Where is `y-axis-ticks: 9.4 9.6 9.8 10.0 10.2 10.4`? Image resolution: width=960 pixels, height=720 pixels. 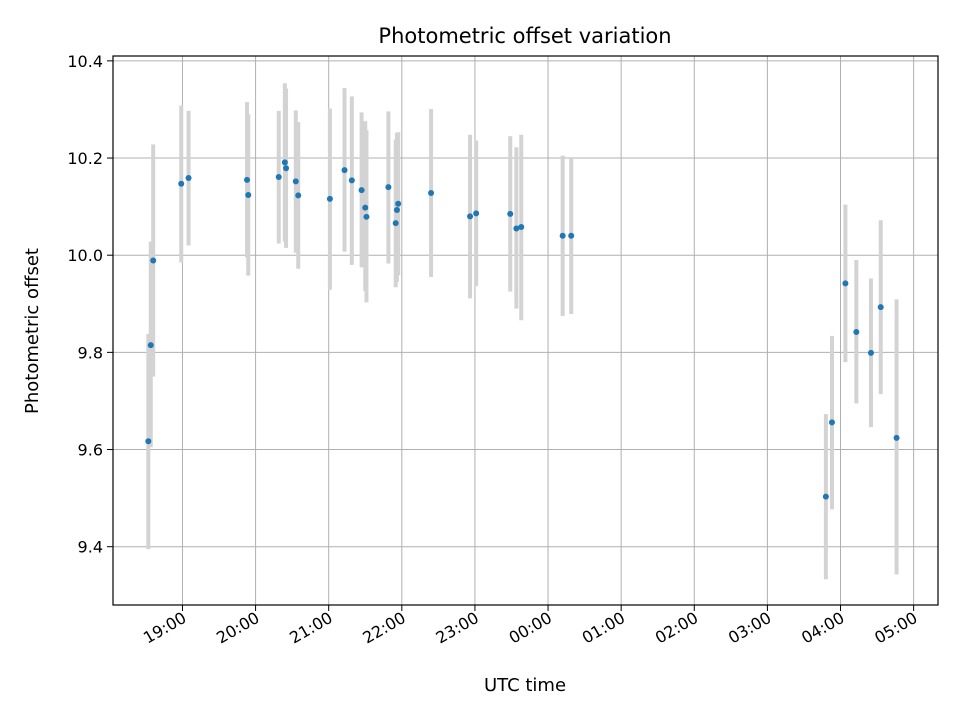 y-axis-ticks: 9.4 9.6 9.8 10.0 10.2 10.4 is located at coordinates (90, 304).